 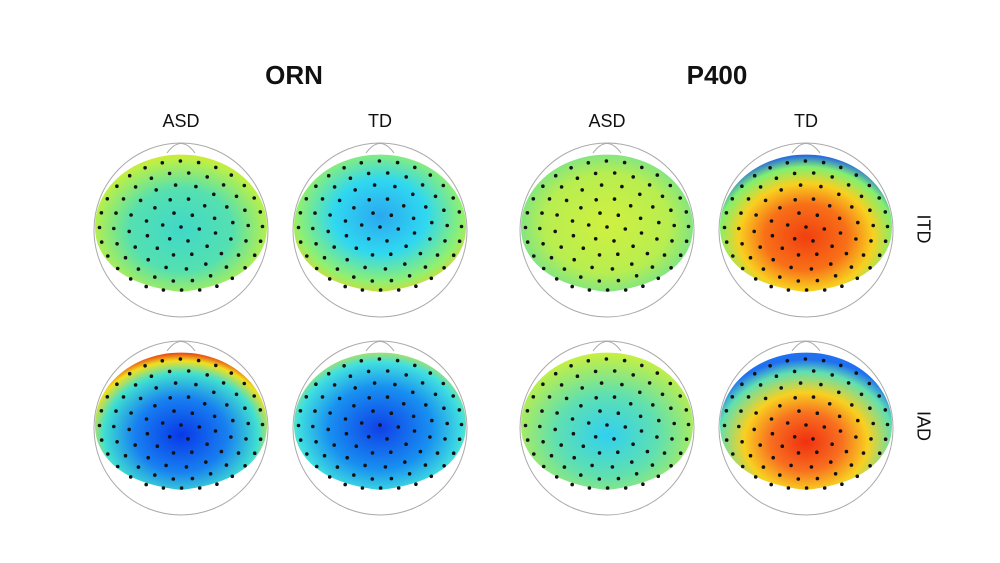 I want to click on group-title: ORN, so click(x=294, y=75).